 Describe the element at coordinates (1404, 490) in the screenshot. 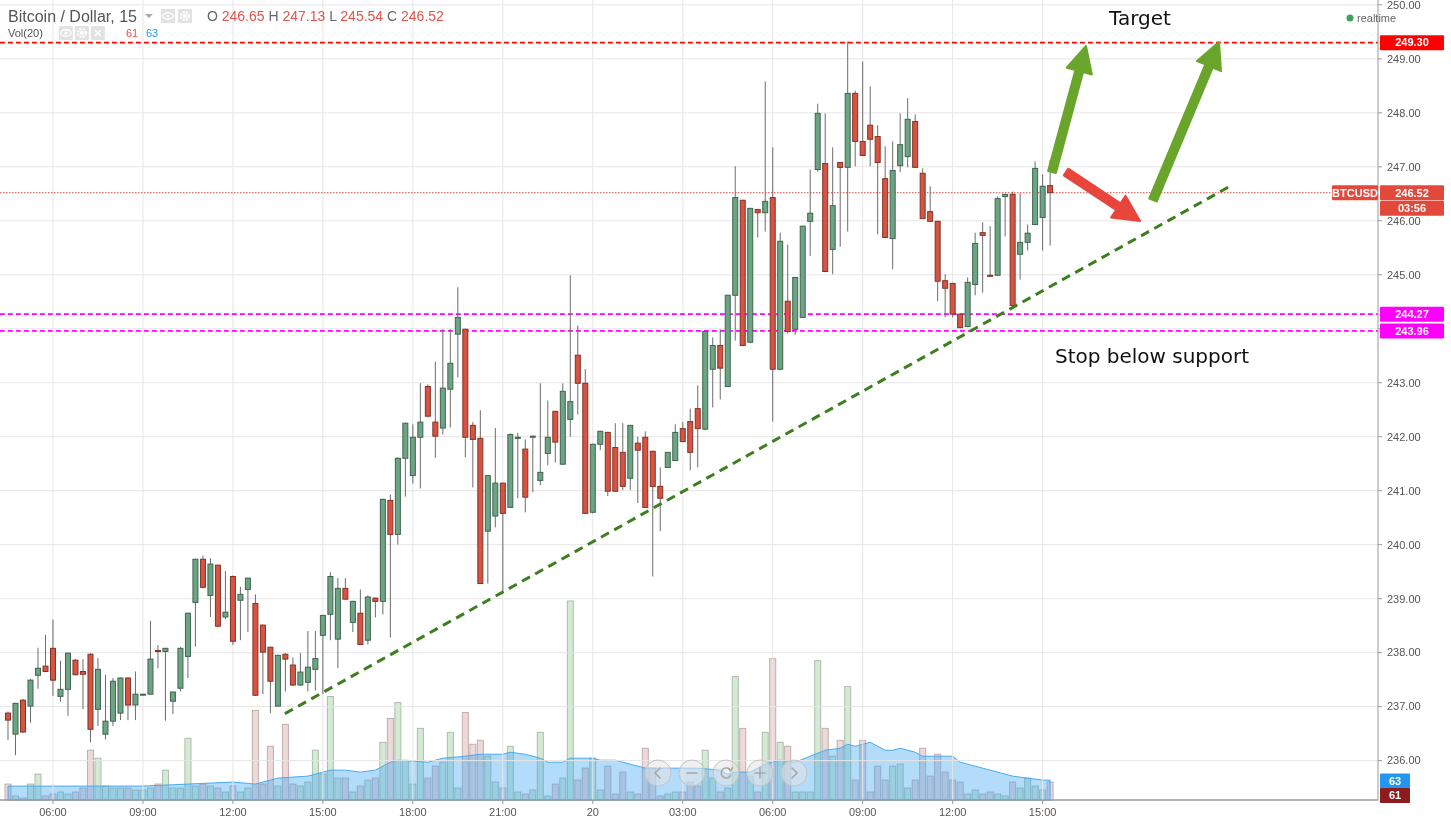

I see `y-tick-label: 241.00` at that location.